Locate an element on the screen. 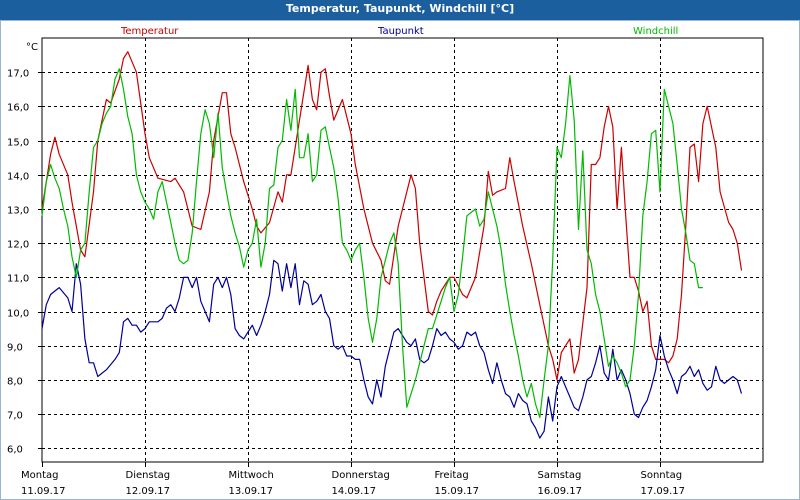 The image size is (800, 500). y-tick-label: 10,0 is located at coordinates (18, 314).